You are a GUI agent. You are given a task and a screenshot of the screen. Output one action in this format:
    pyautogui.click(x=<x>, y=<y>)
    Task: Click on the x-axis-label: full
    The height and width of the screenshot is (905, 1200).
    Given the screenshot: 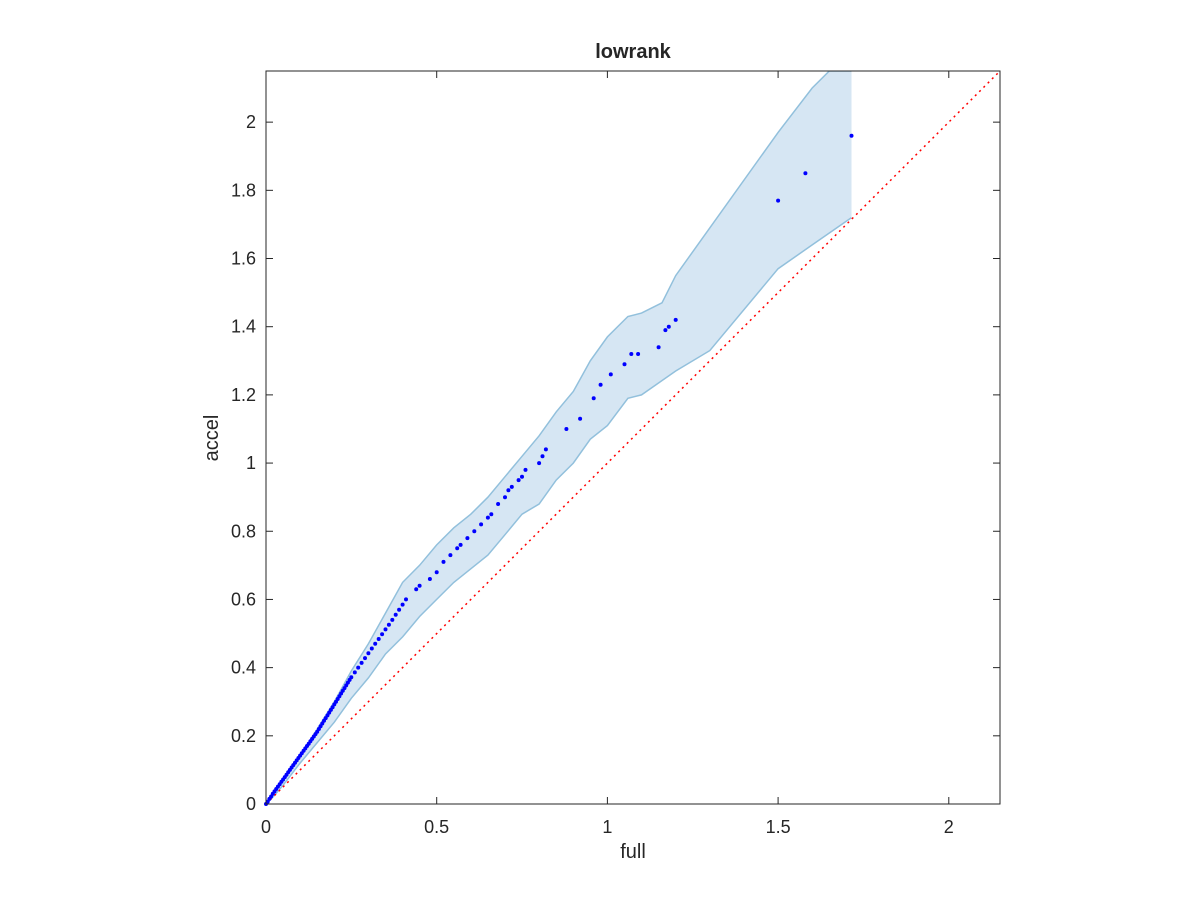 What is the action you would take?
    pyautogui.click(x=633, y=852)
    